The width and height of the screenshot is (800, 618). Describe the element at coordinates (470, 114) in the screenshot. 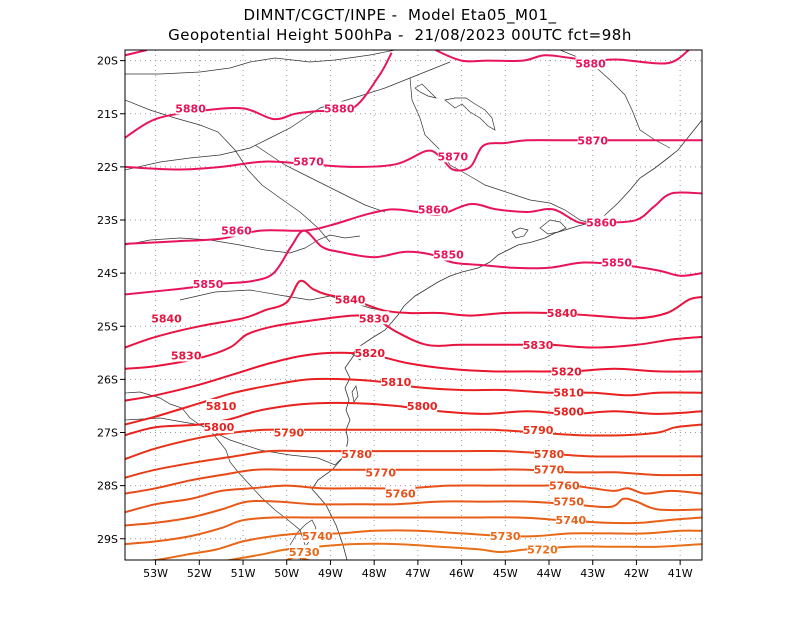

I see `lake-furnas` at that location.